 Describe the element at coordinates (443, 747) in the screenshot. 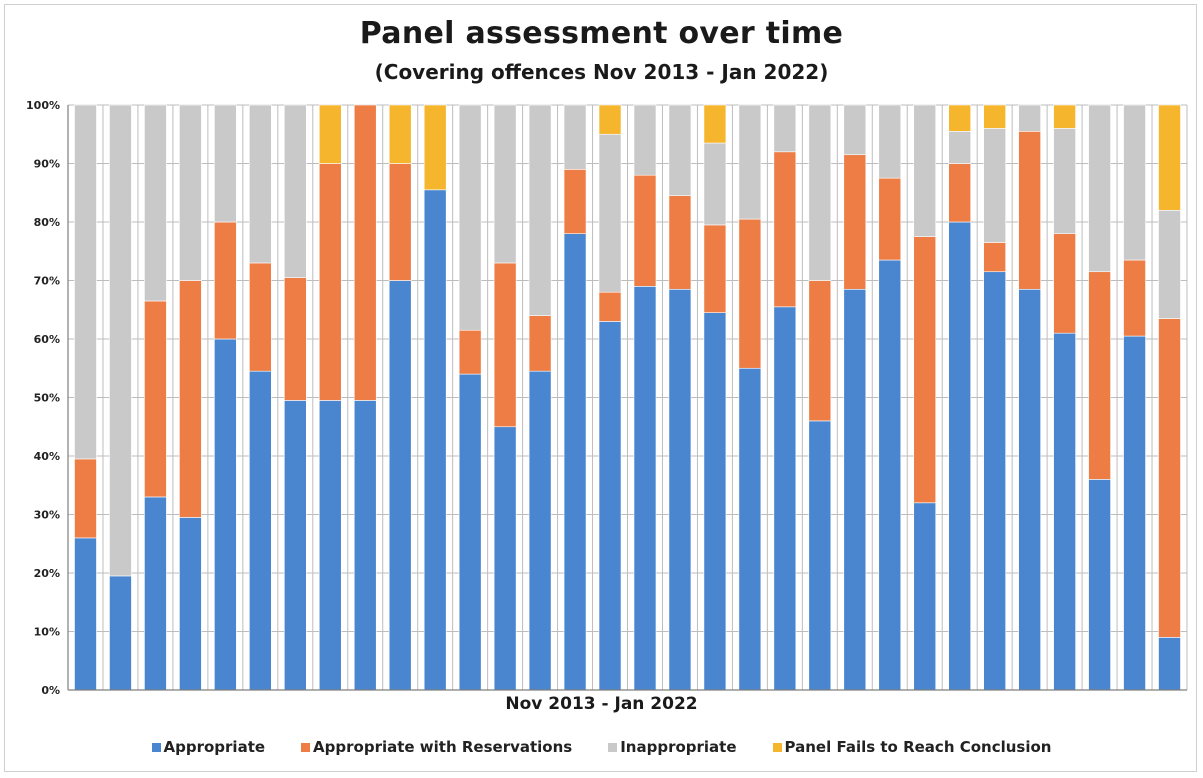

I see `legend-label-reservations: Appropriate with Reservations` at that location.